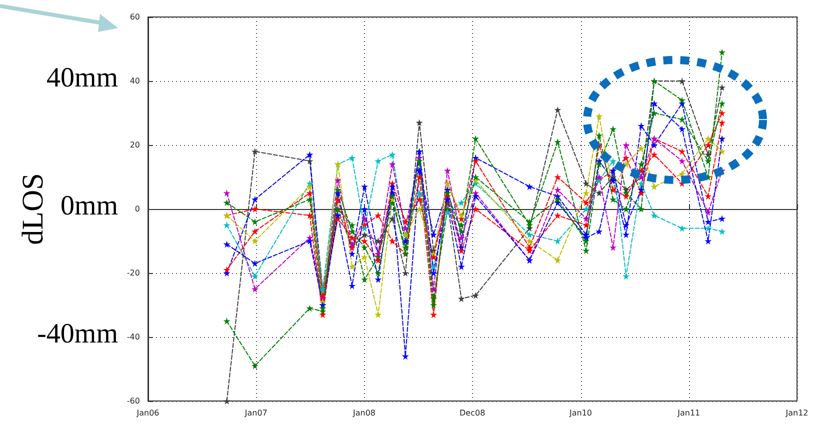  I want to click on x-tick-label: Jan06, so click(148, 413).